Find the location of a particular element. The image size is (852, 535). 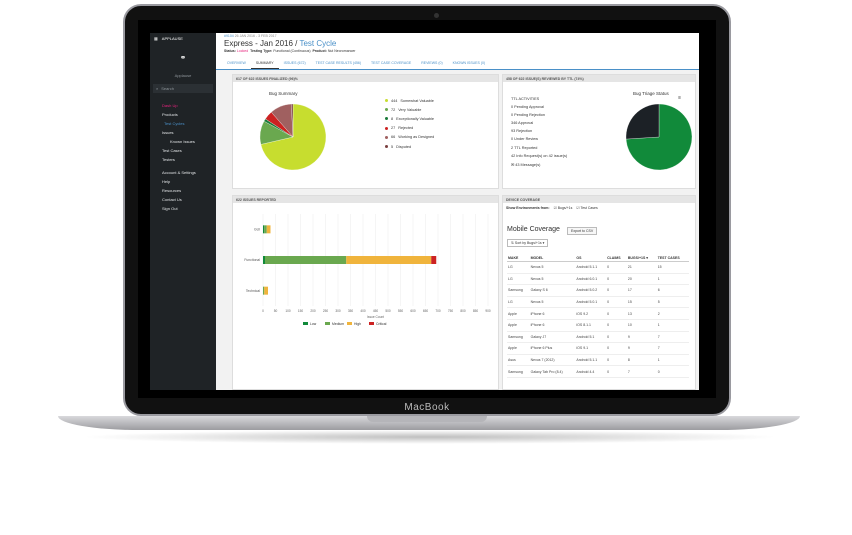

sidebar-item-help: Help is located at coordinates (166, 181).